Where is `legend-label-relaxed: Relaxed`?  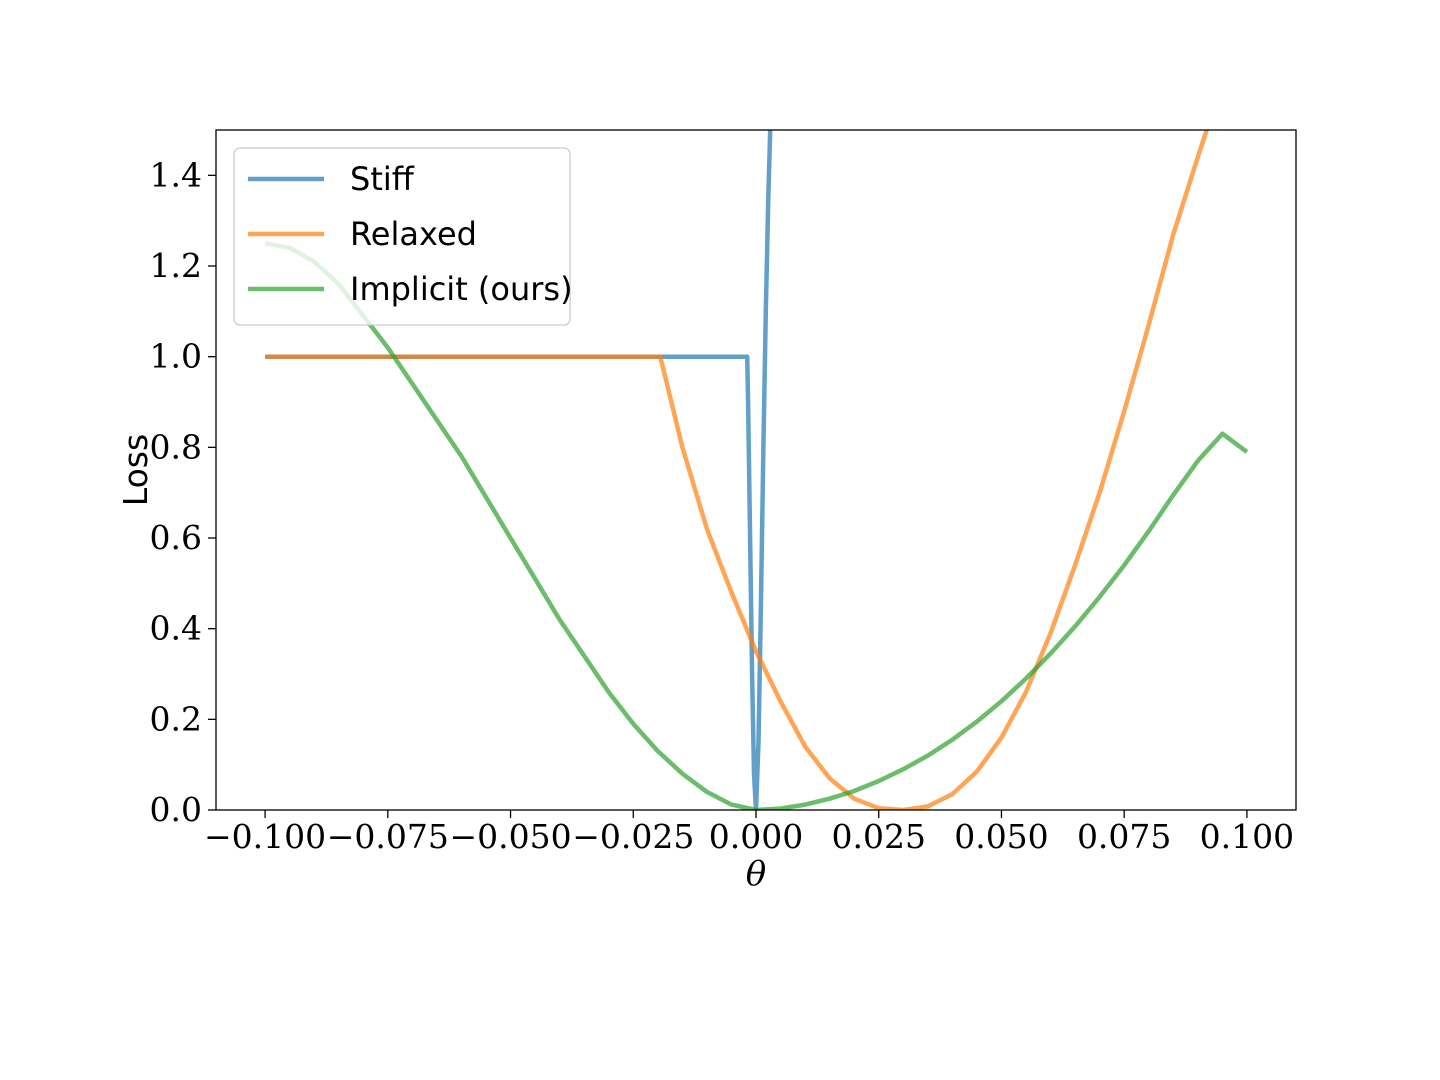 legend-label-relaxed: Relaxed is located at coordinates (413, 234).